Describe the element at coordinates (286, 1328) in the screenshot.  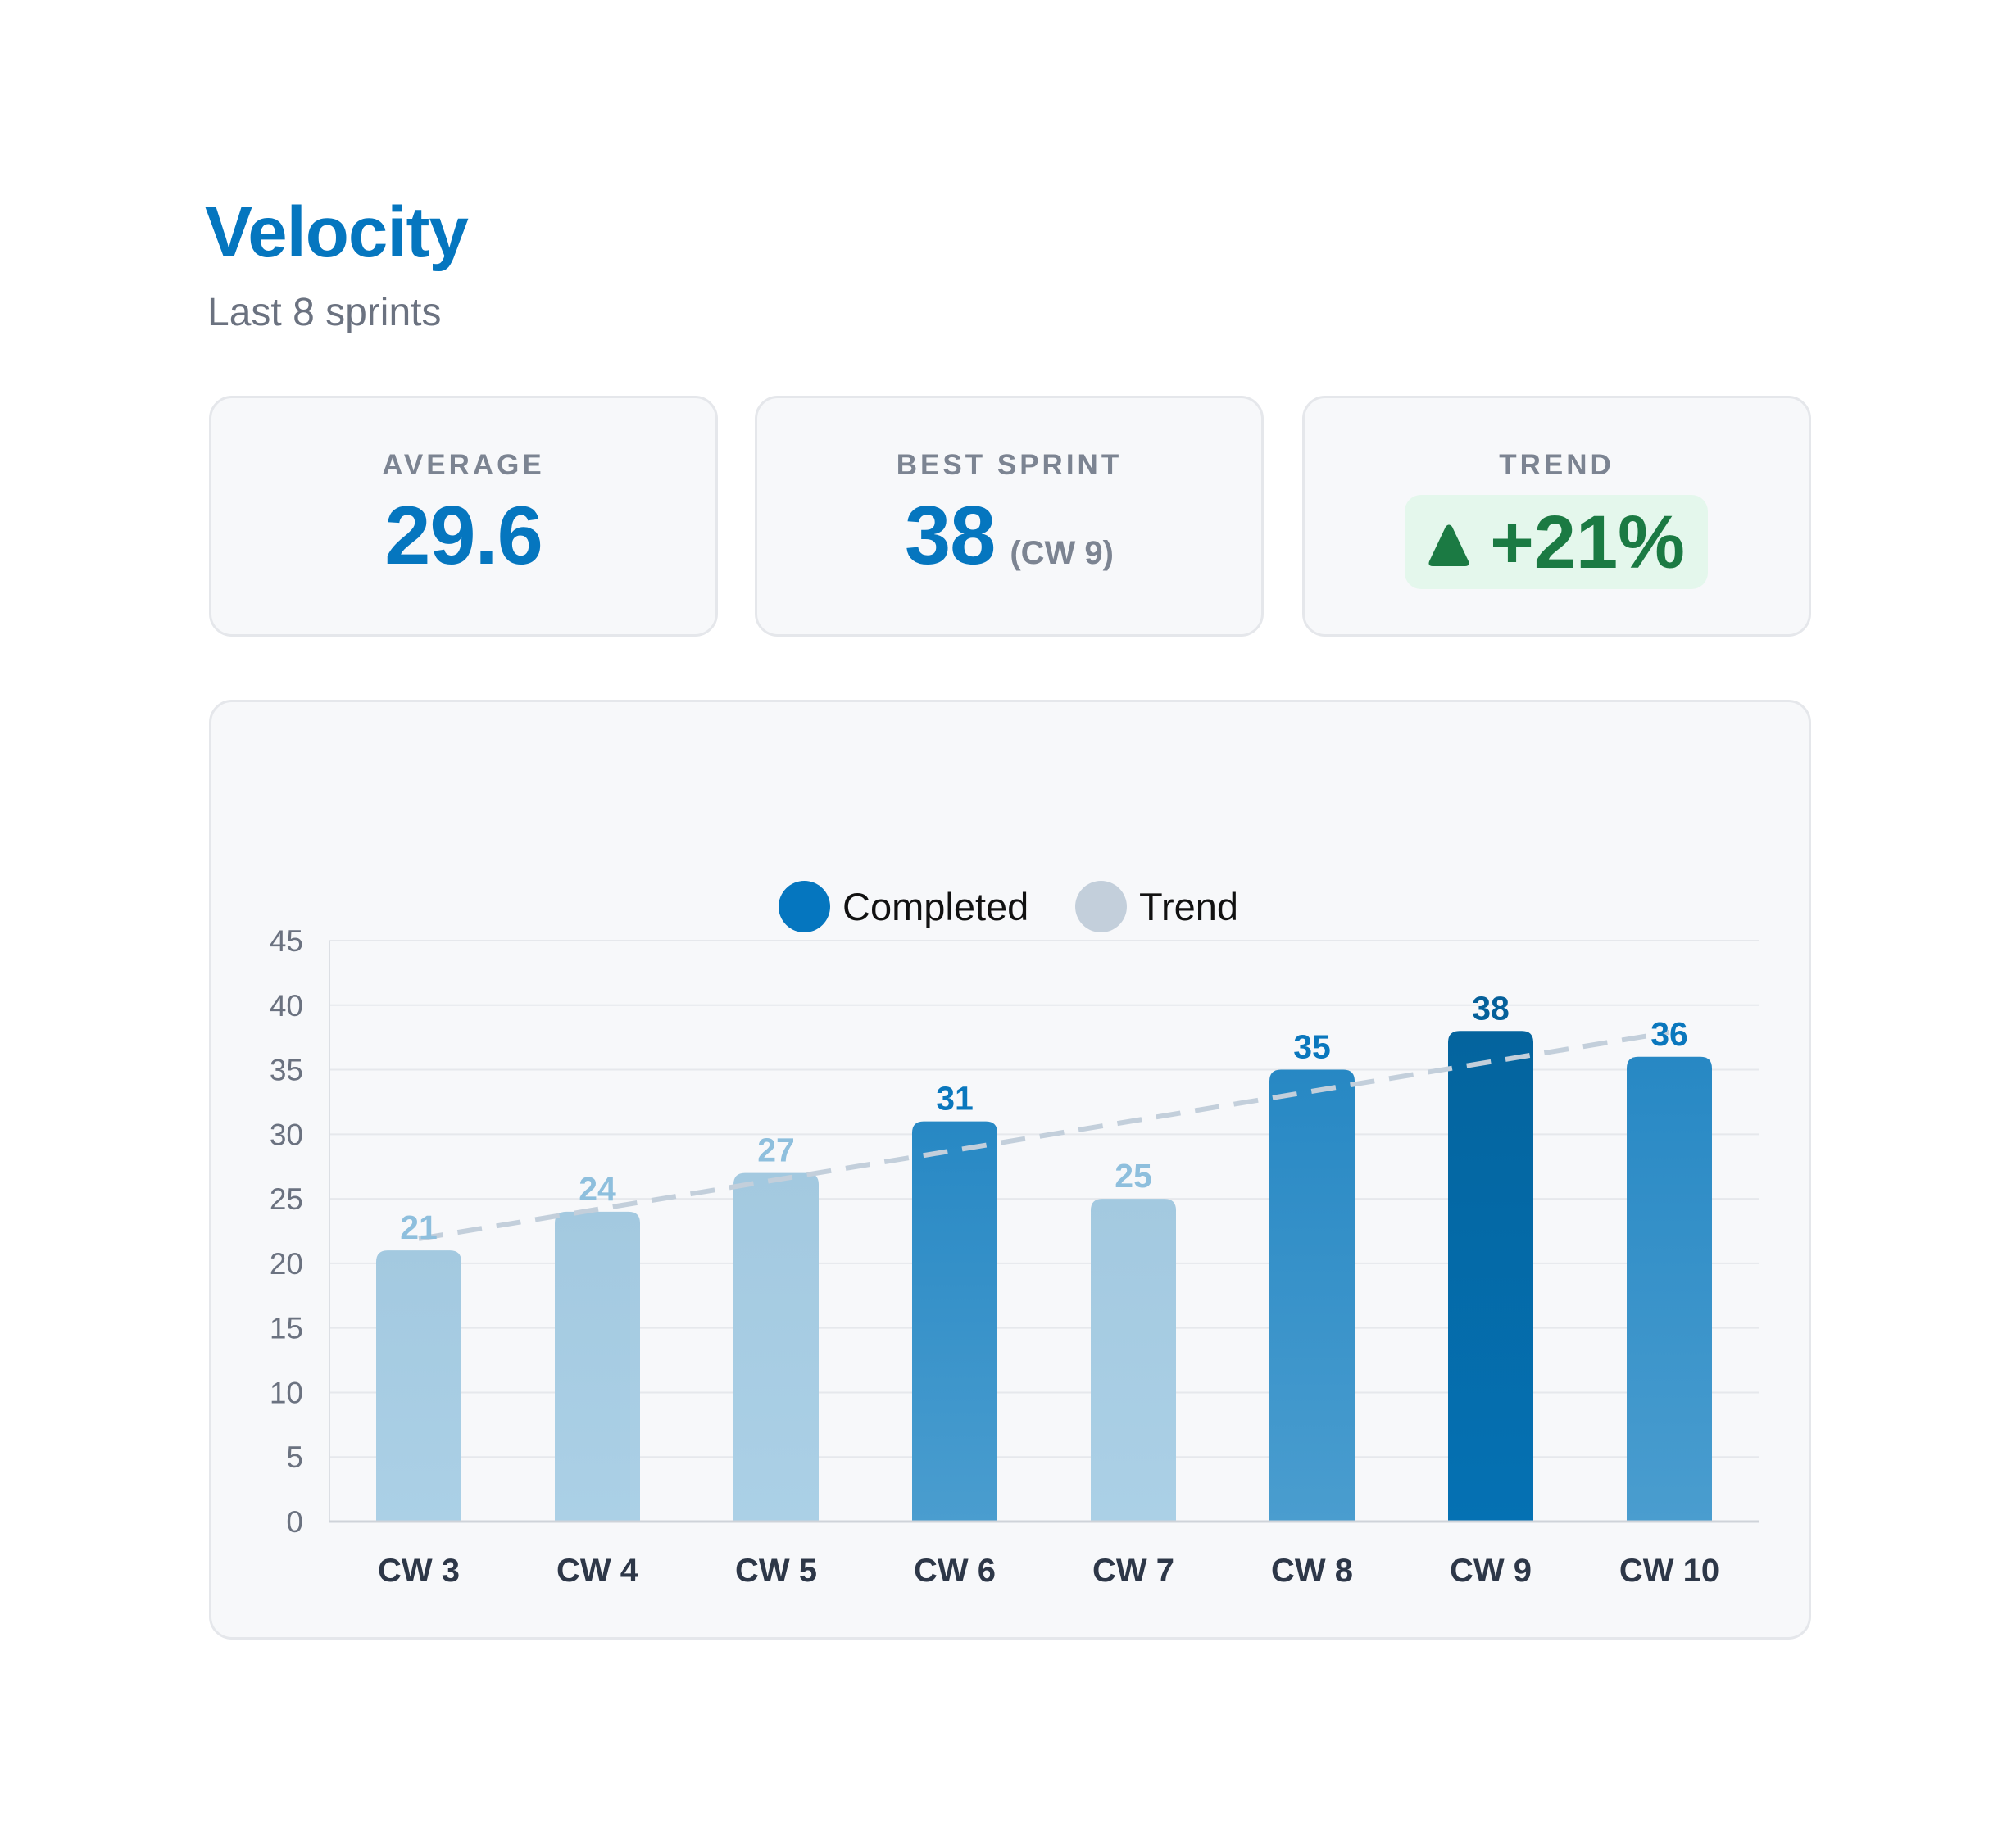
I see `y-tick-label: 15` at that location.